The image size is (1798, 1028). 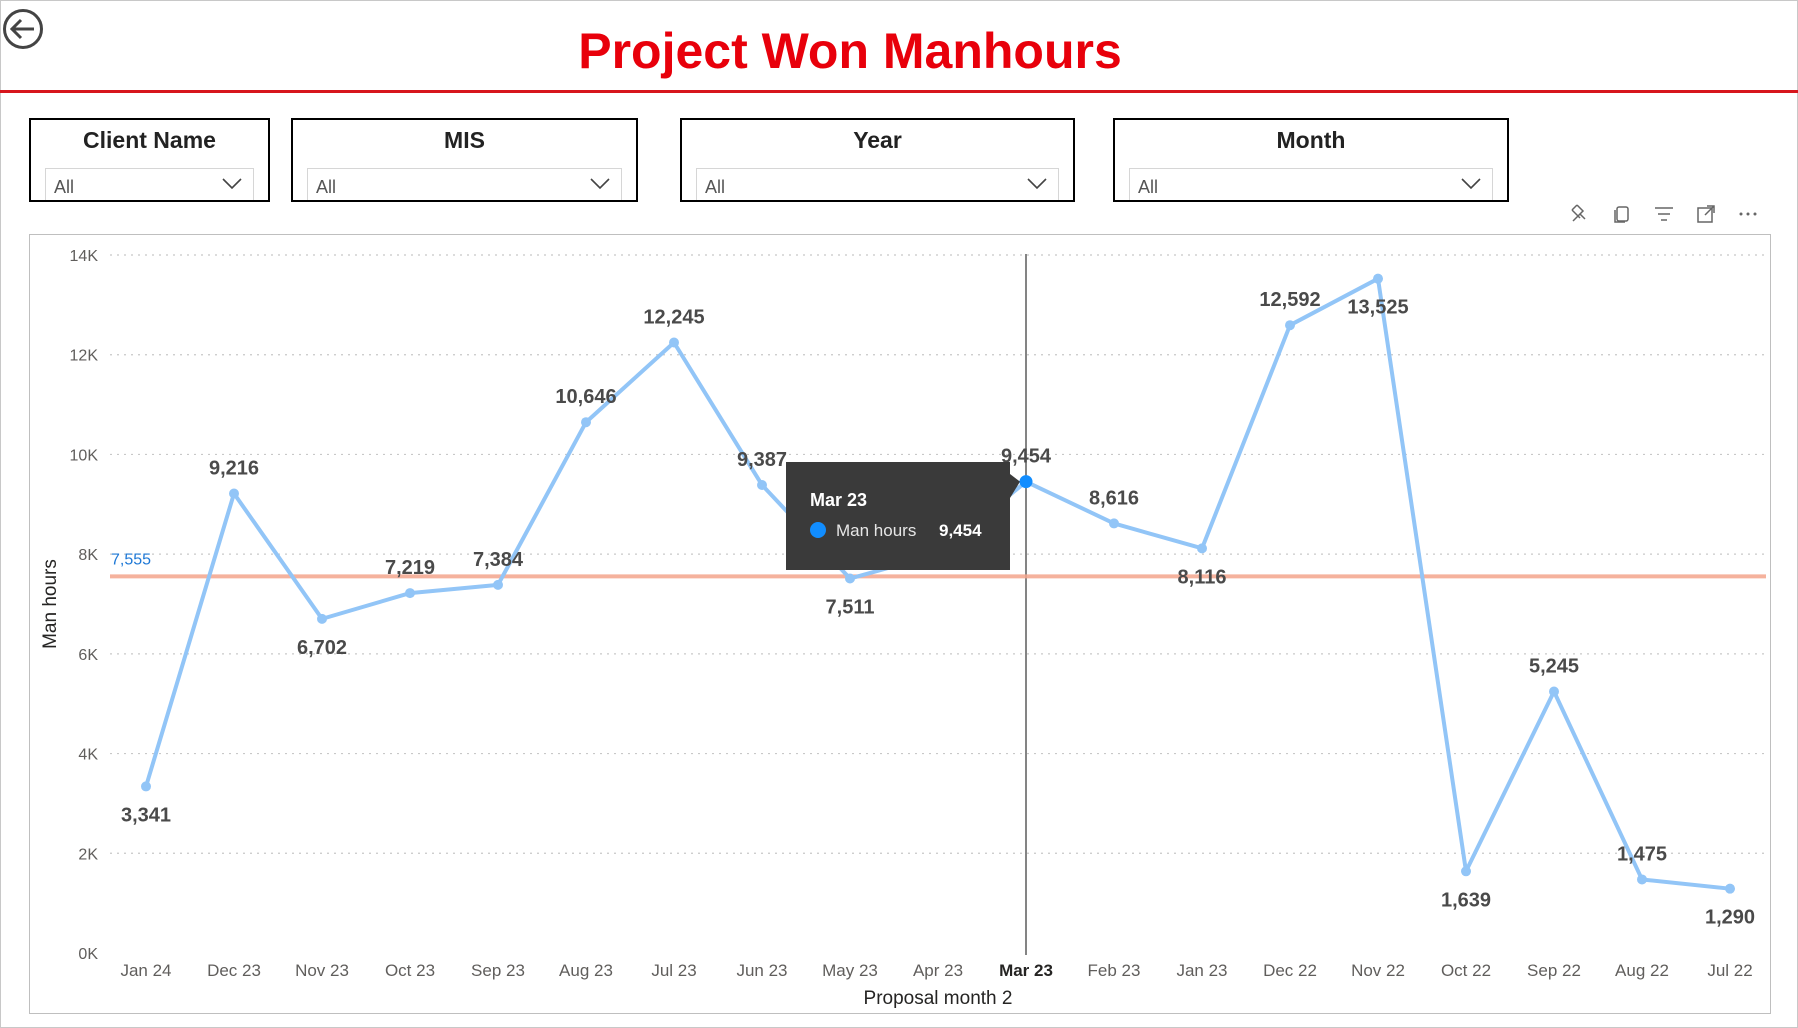 I want to click on slicer-year: Year All, so click(x=877, y=160).